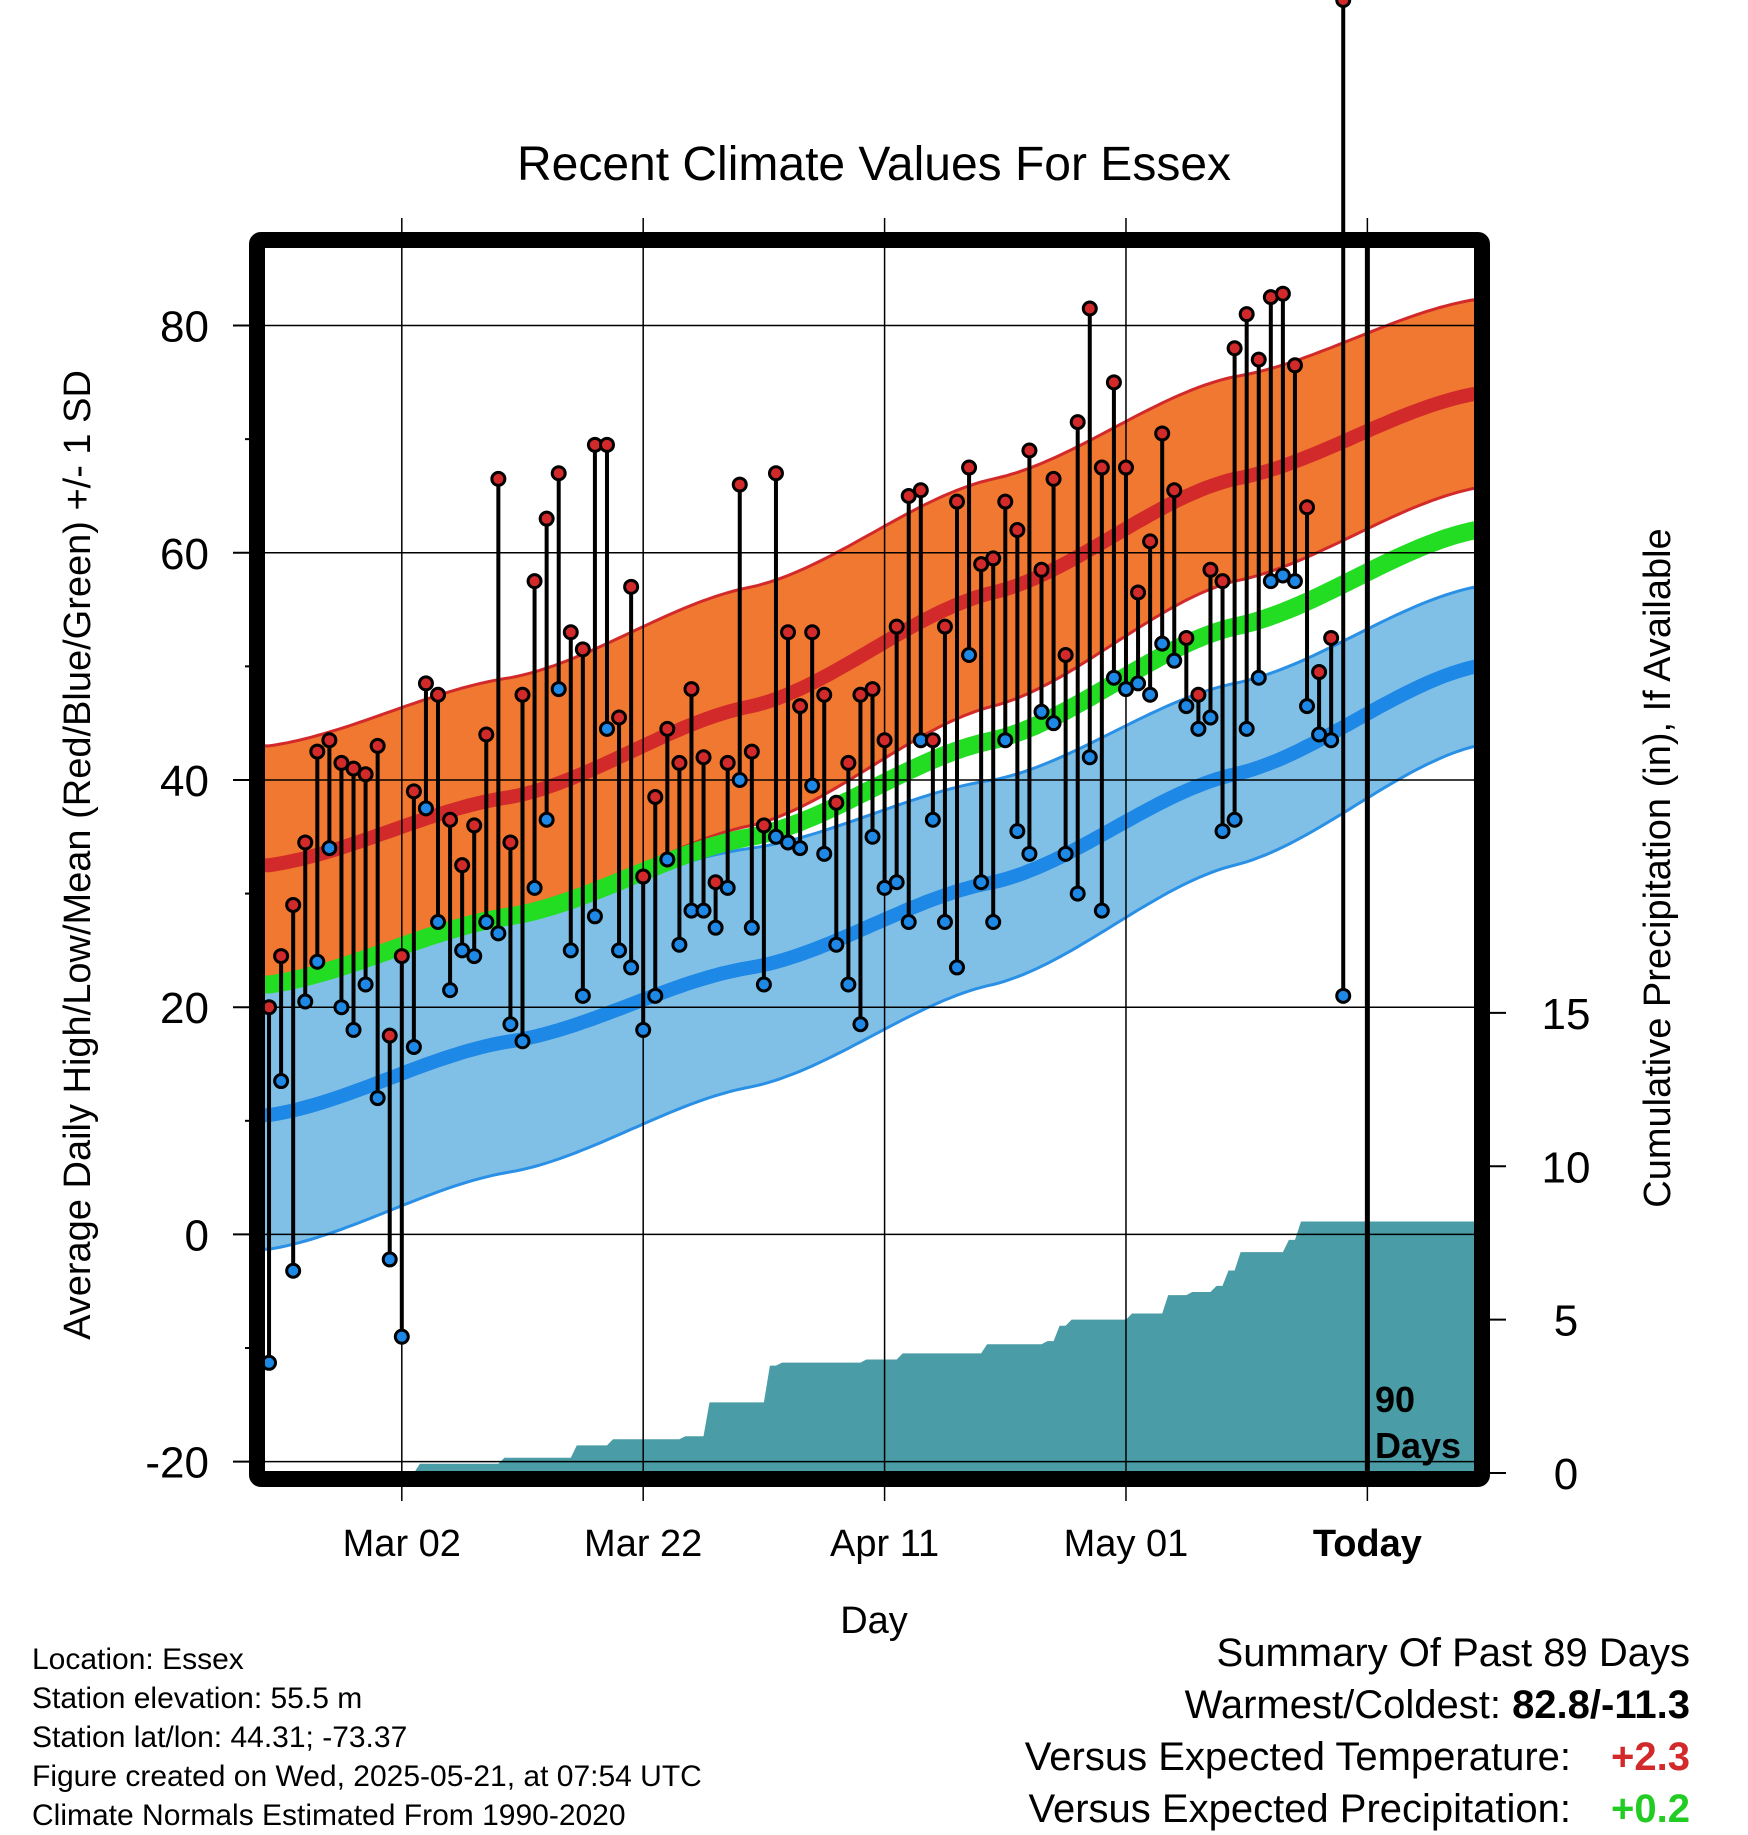 This screenshot has height=1835, width=1748. I want to click on precipitation-area, so click(869, 1347).